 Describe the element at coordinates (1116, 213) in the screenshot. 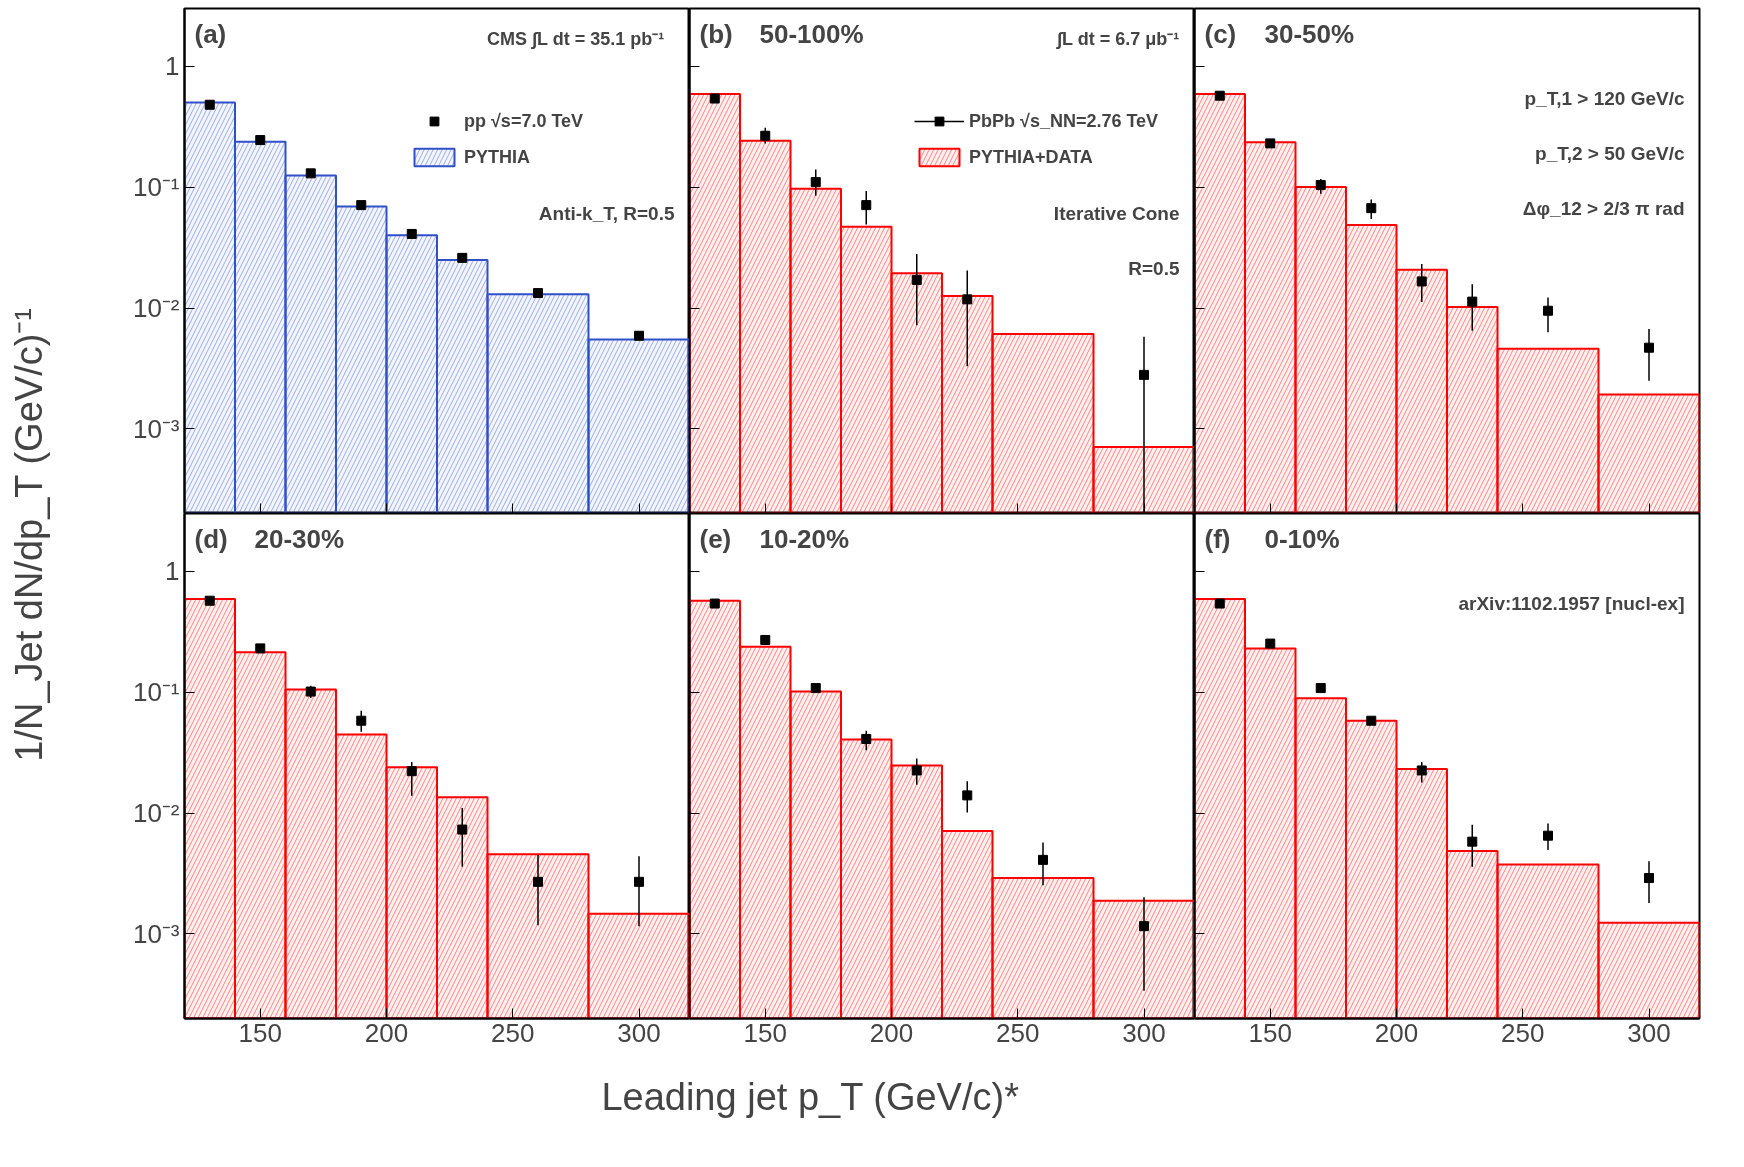

I see `annotation: Iterative Cone` at that location.